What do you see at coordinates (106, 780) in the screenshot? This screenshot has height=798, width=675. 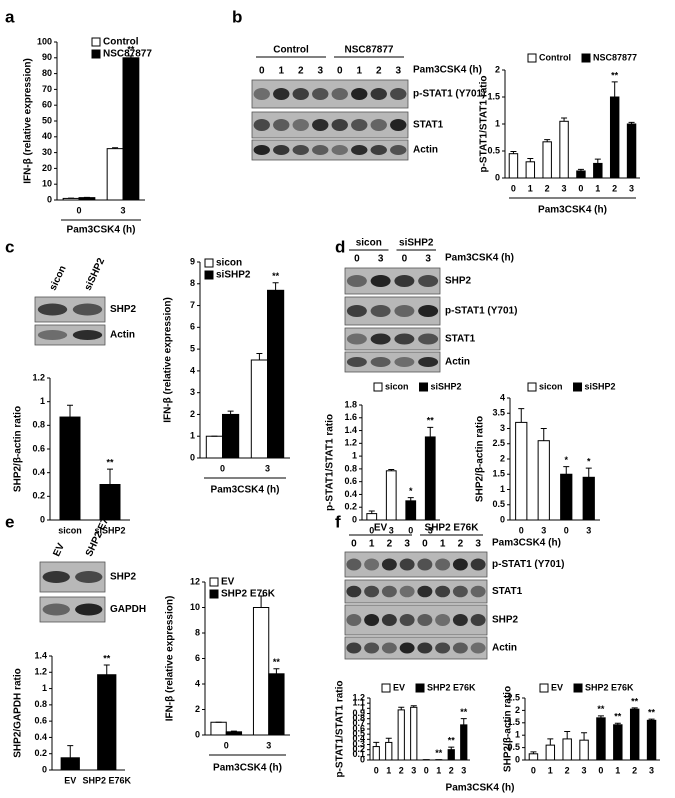 I see `x-tick-label: SHP2 E76K` at bounding box center [106, 780].